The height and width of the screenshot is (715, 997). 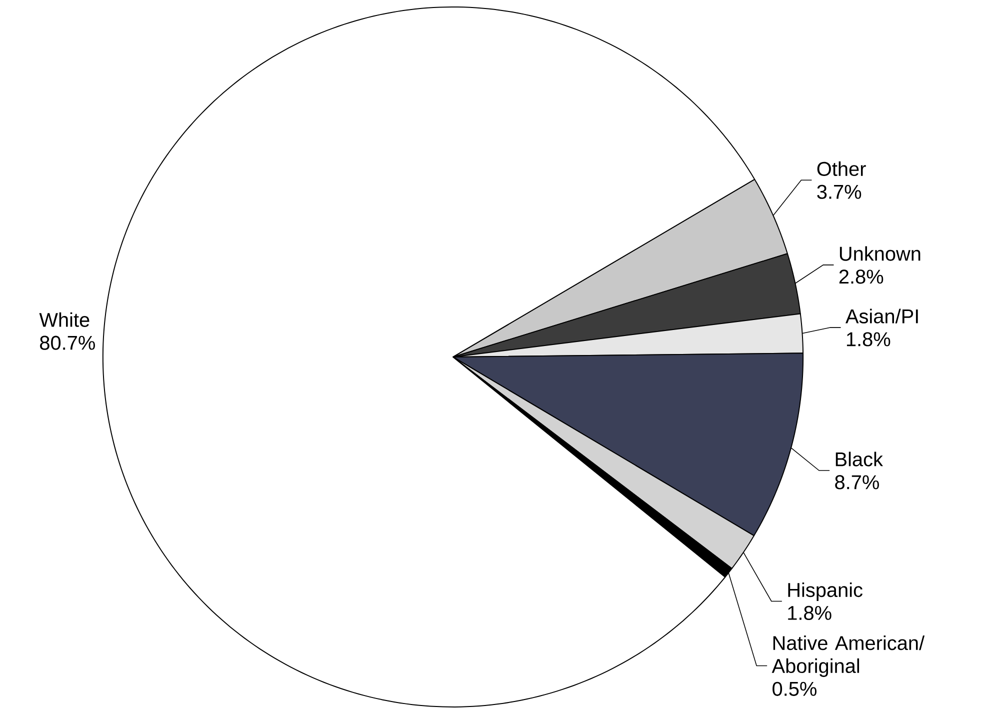 What do you see at coordinates (857, 482) in the screenshot?
I see `data-label: 8.7%` at bounding box center [857, 482].